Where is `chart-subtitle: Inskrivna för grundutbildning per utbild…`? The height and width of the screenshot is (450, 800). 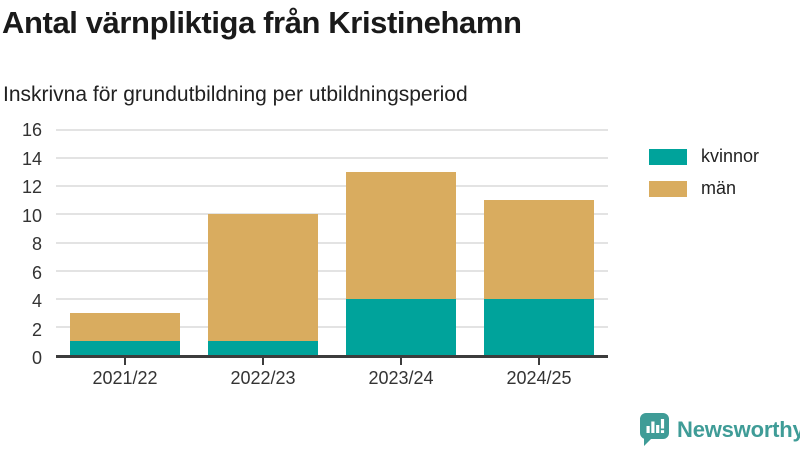
chart-subtitle: Inskrivna för grundutbildning per utbild… is located at coordinates (235, 94).